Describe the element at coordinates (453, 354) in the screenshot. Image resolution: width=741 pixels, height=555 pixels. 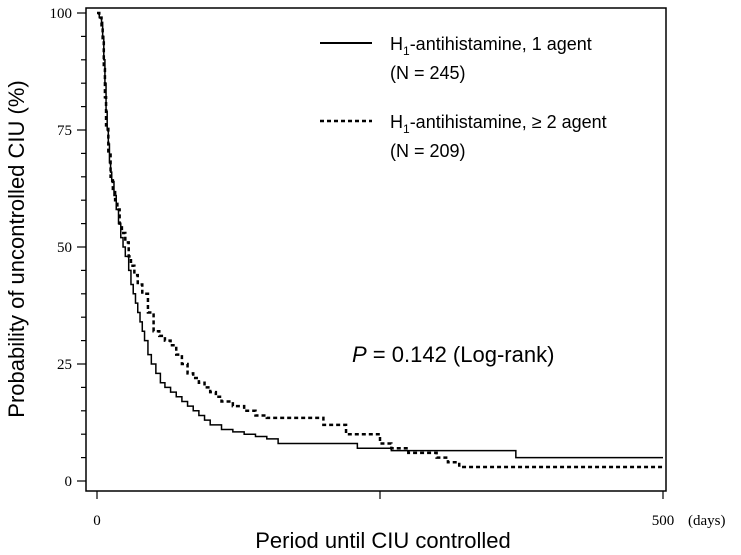
I see `p-value-annotation: P = 0.142 (Log-rank)` at that location.